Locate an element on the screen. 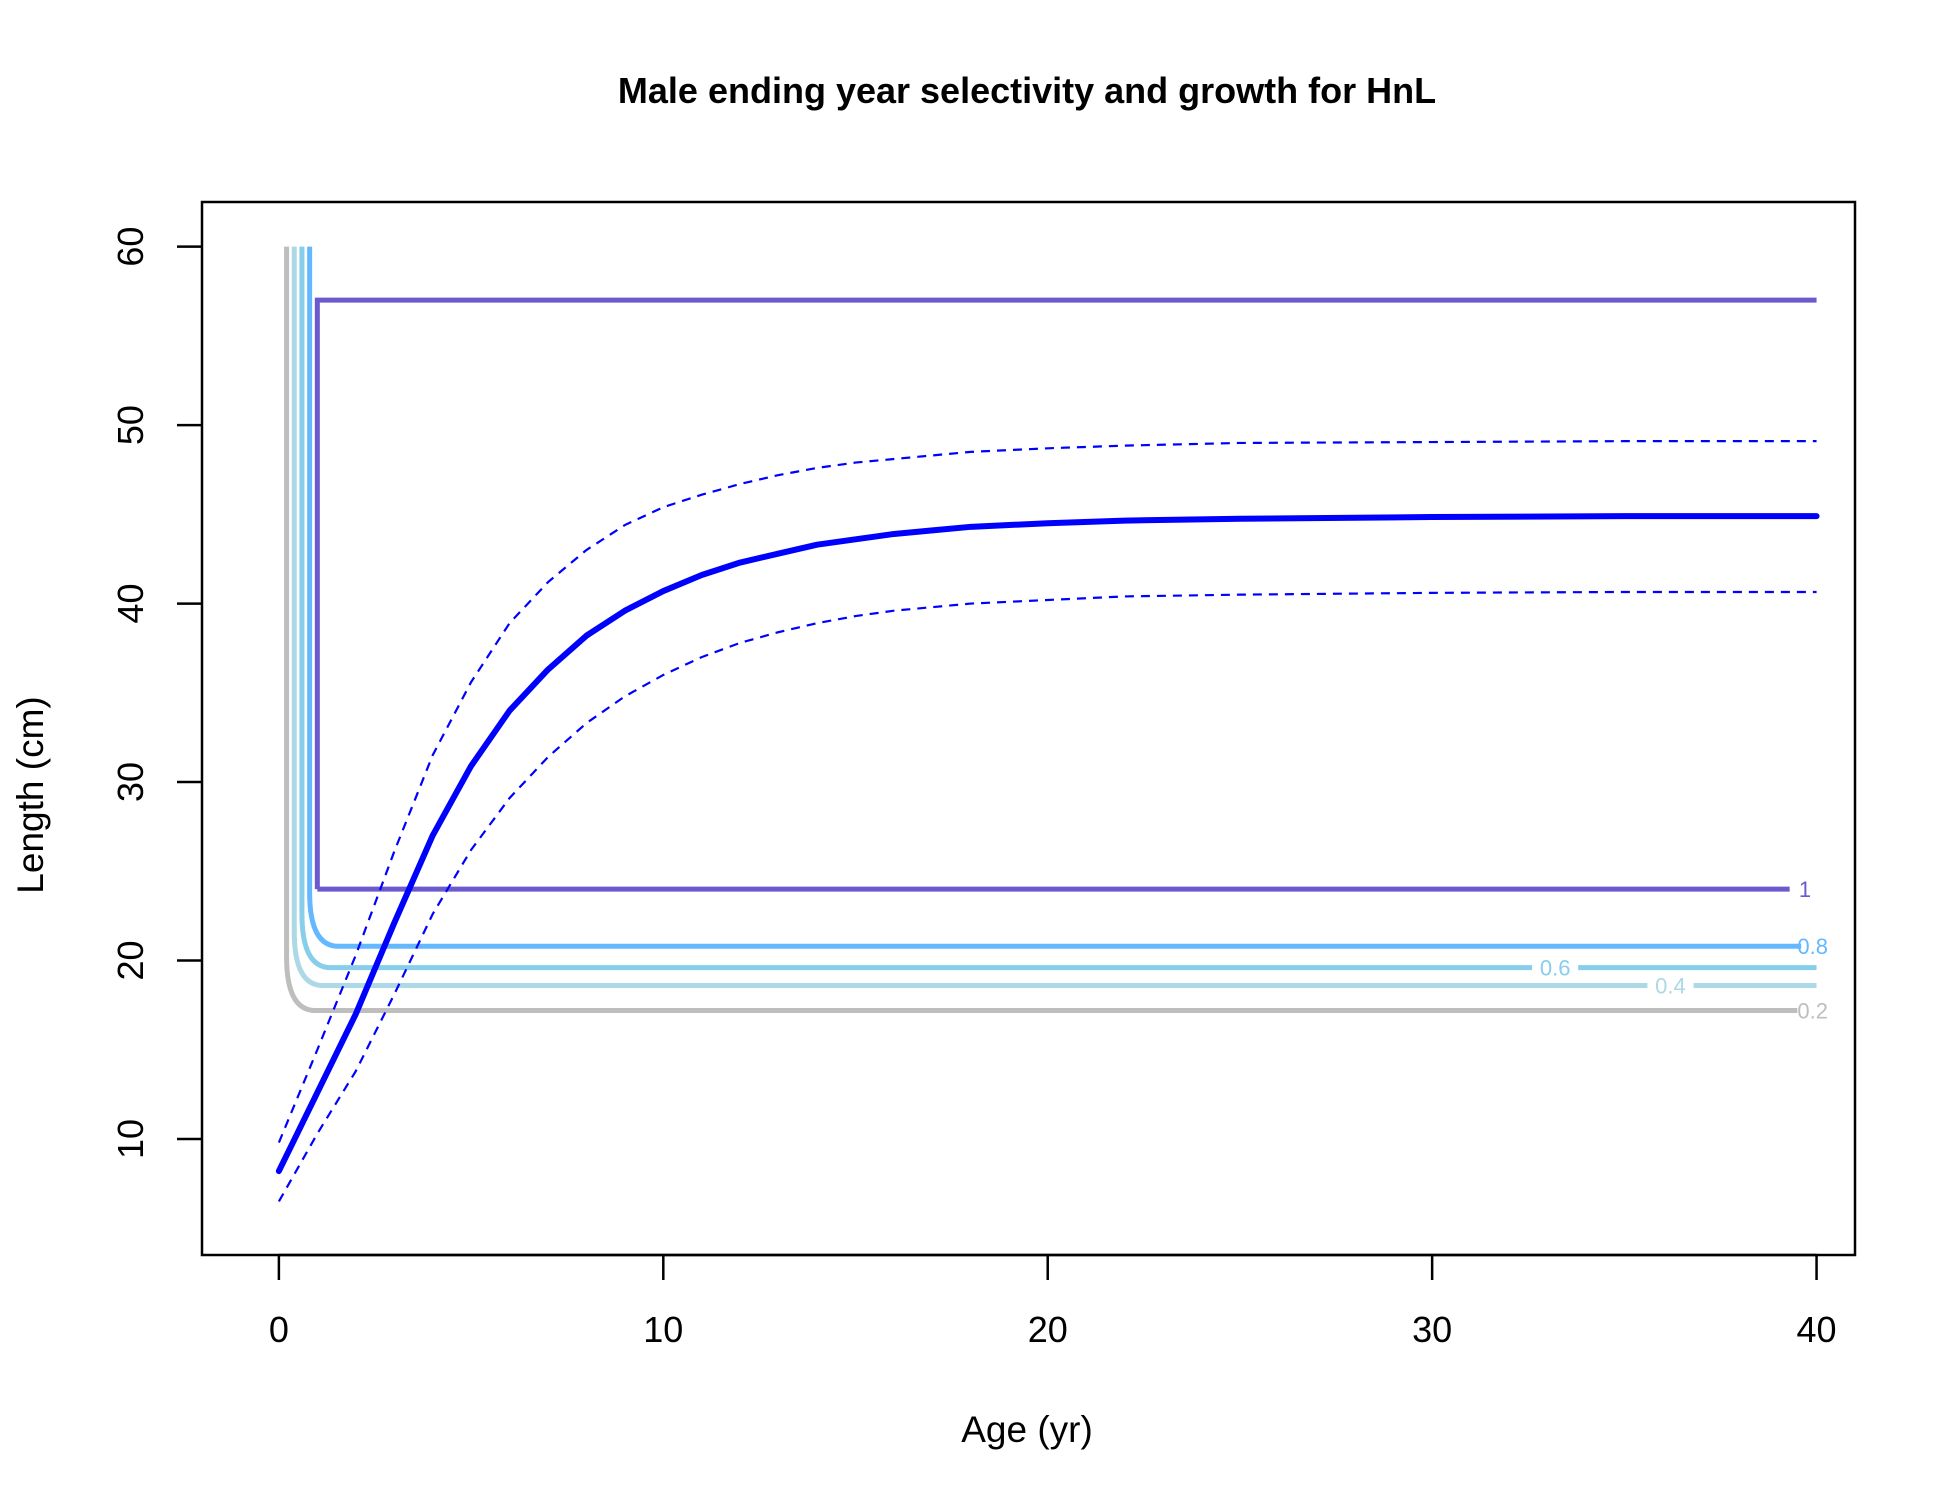 This screenshot has height=1500, width=1950. x-tick-label-20: 20 is located at coordinates (1048, 1329).